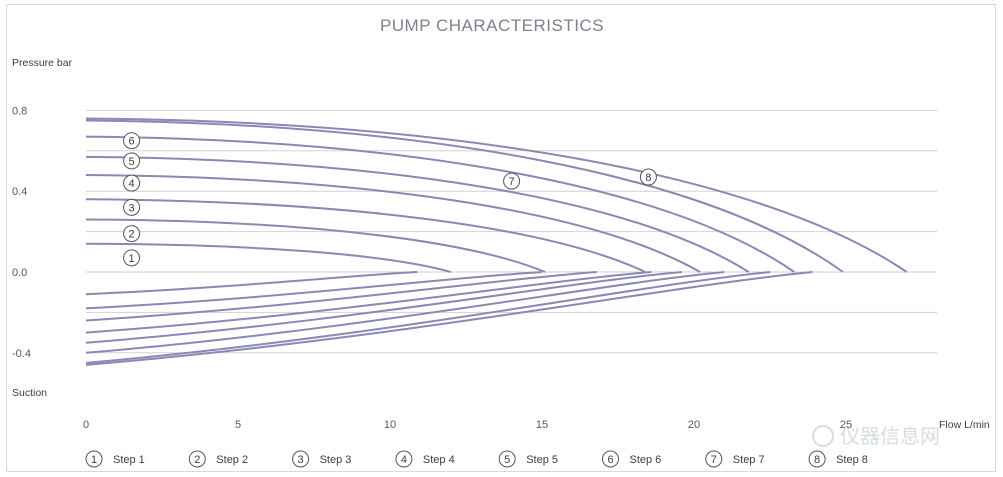 This screenshot has width=1003, height=477. I want to click on curve-marker-number: 8, so click(648, 178).